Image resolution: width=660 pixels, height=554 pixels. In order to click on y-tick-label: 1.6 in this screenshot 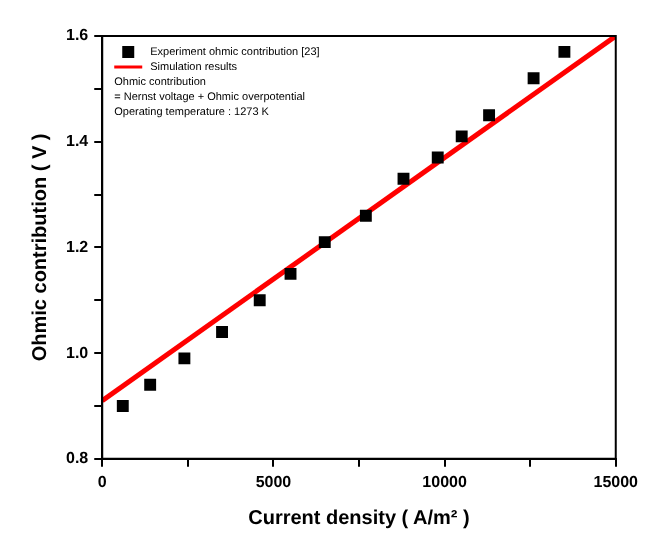, I will do `click(77, 35)`.